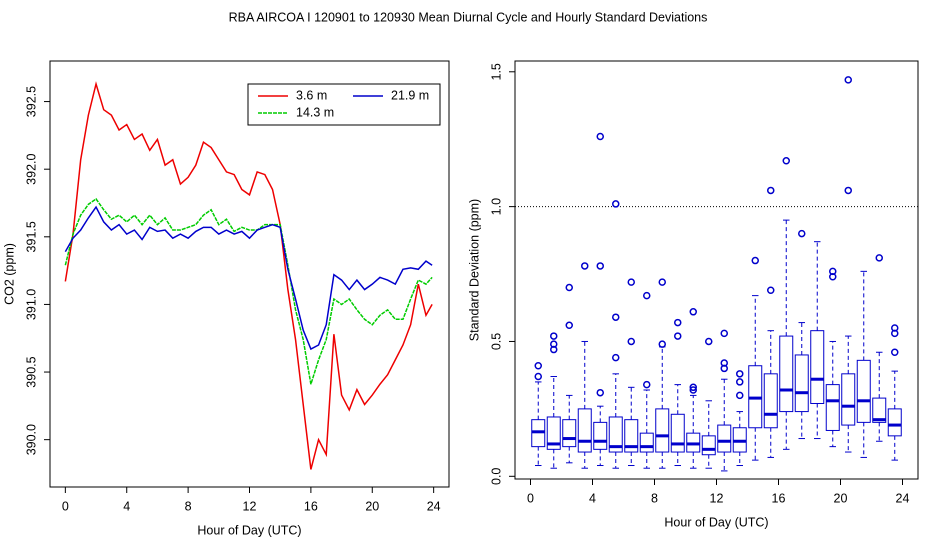  I want to click on legend-label: 21.9 m, so click(410, 95).